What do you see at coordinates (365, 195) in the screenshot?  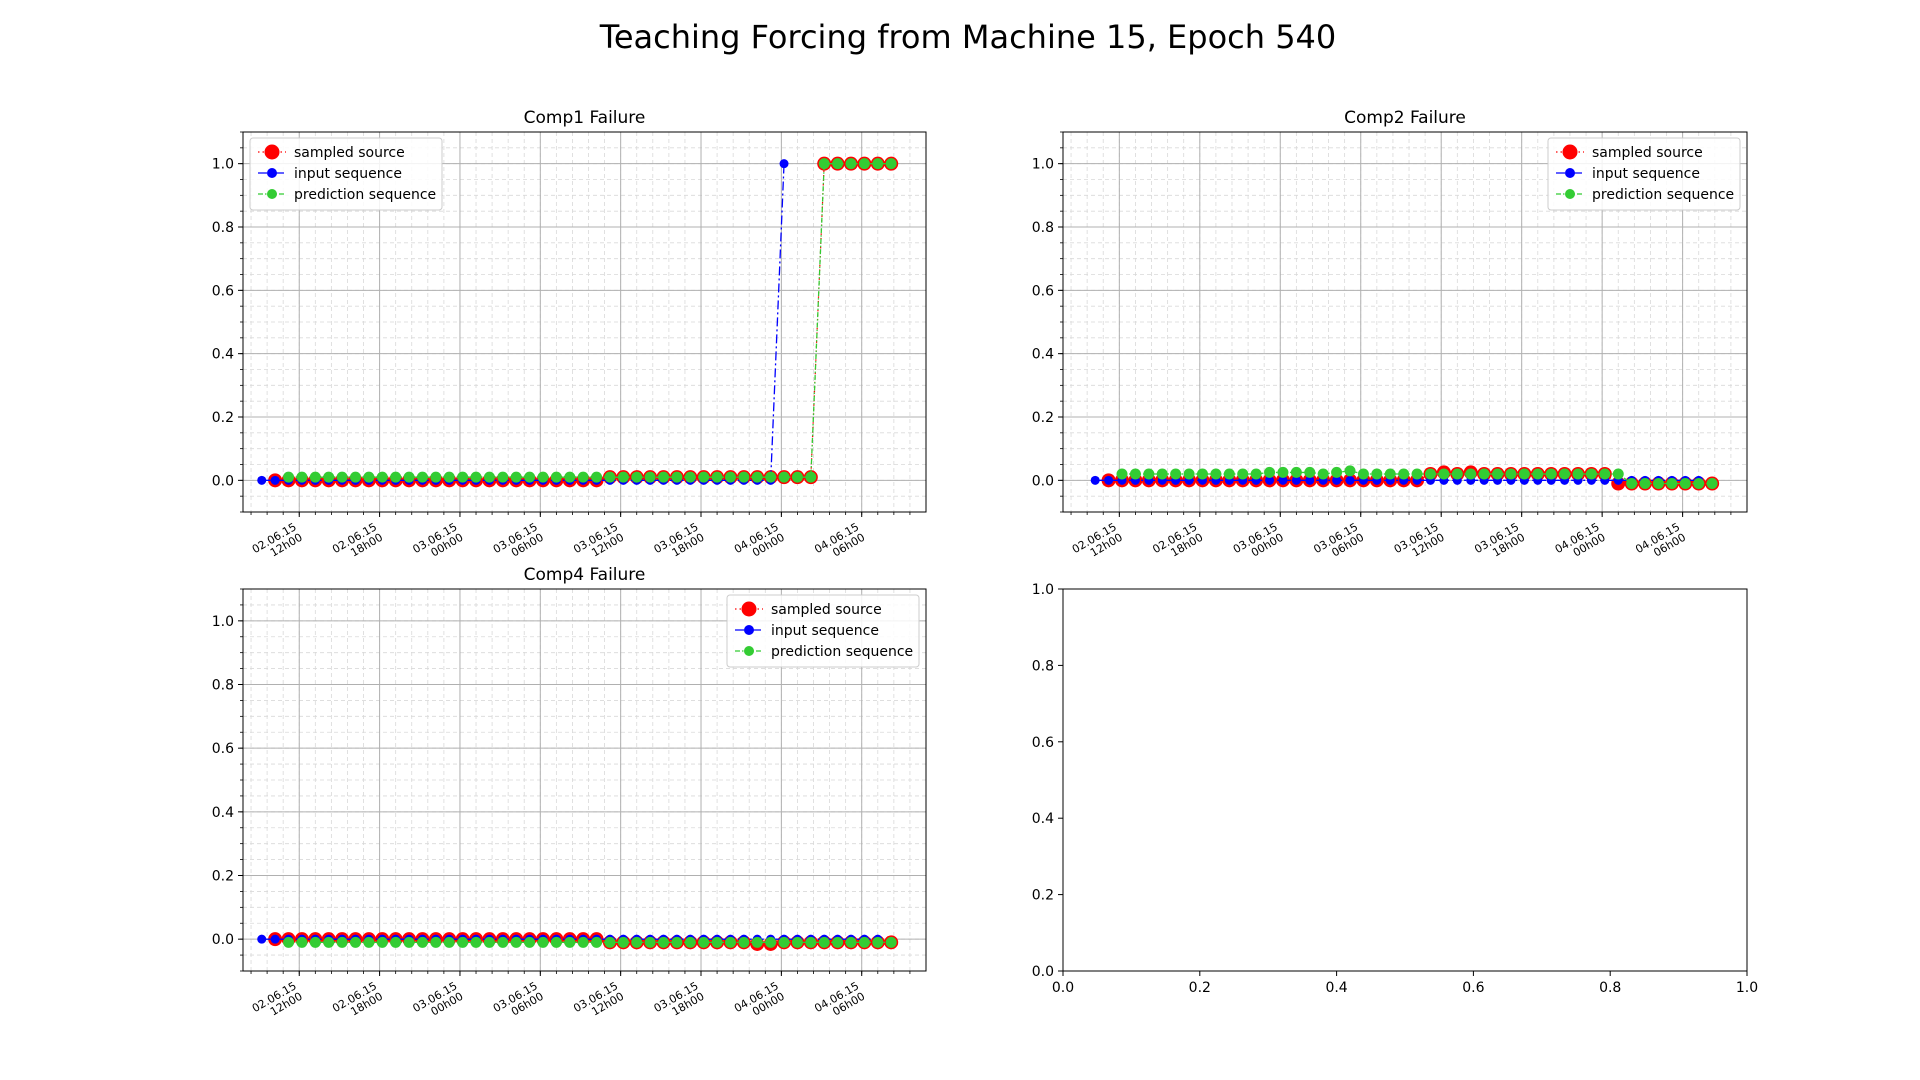 I see `legend-label: prediction sequence` at bounding box center [365, 195].